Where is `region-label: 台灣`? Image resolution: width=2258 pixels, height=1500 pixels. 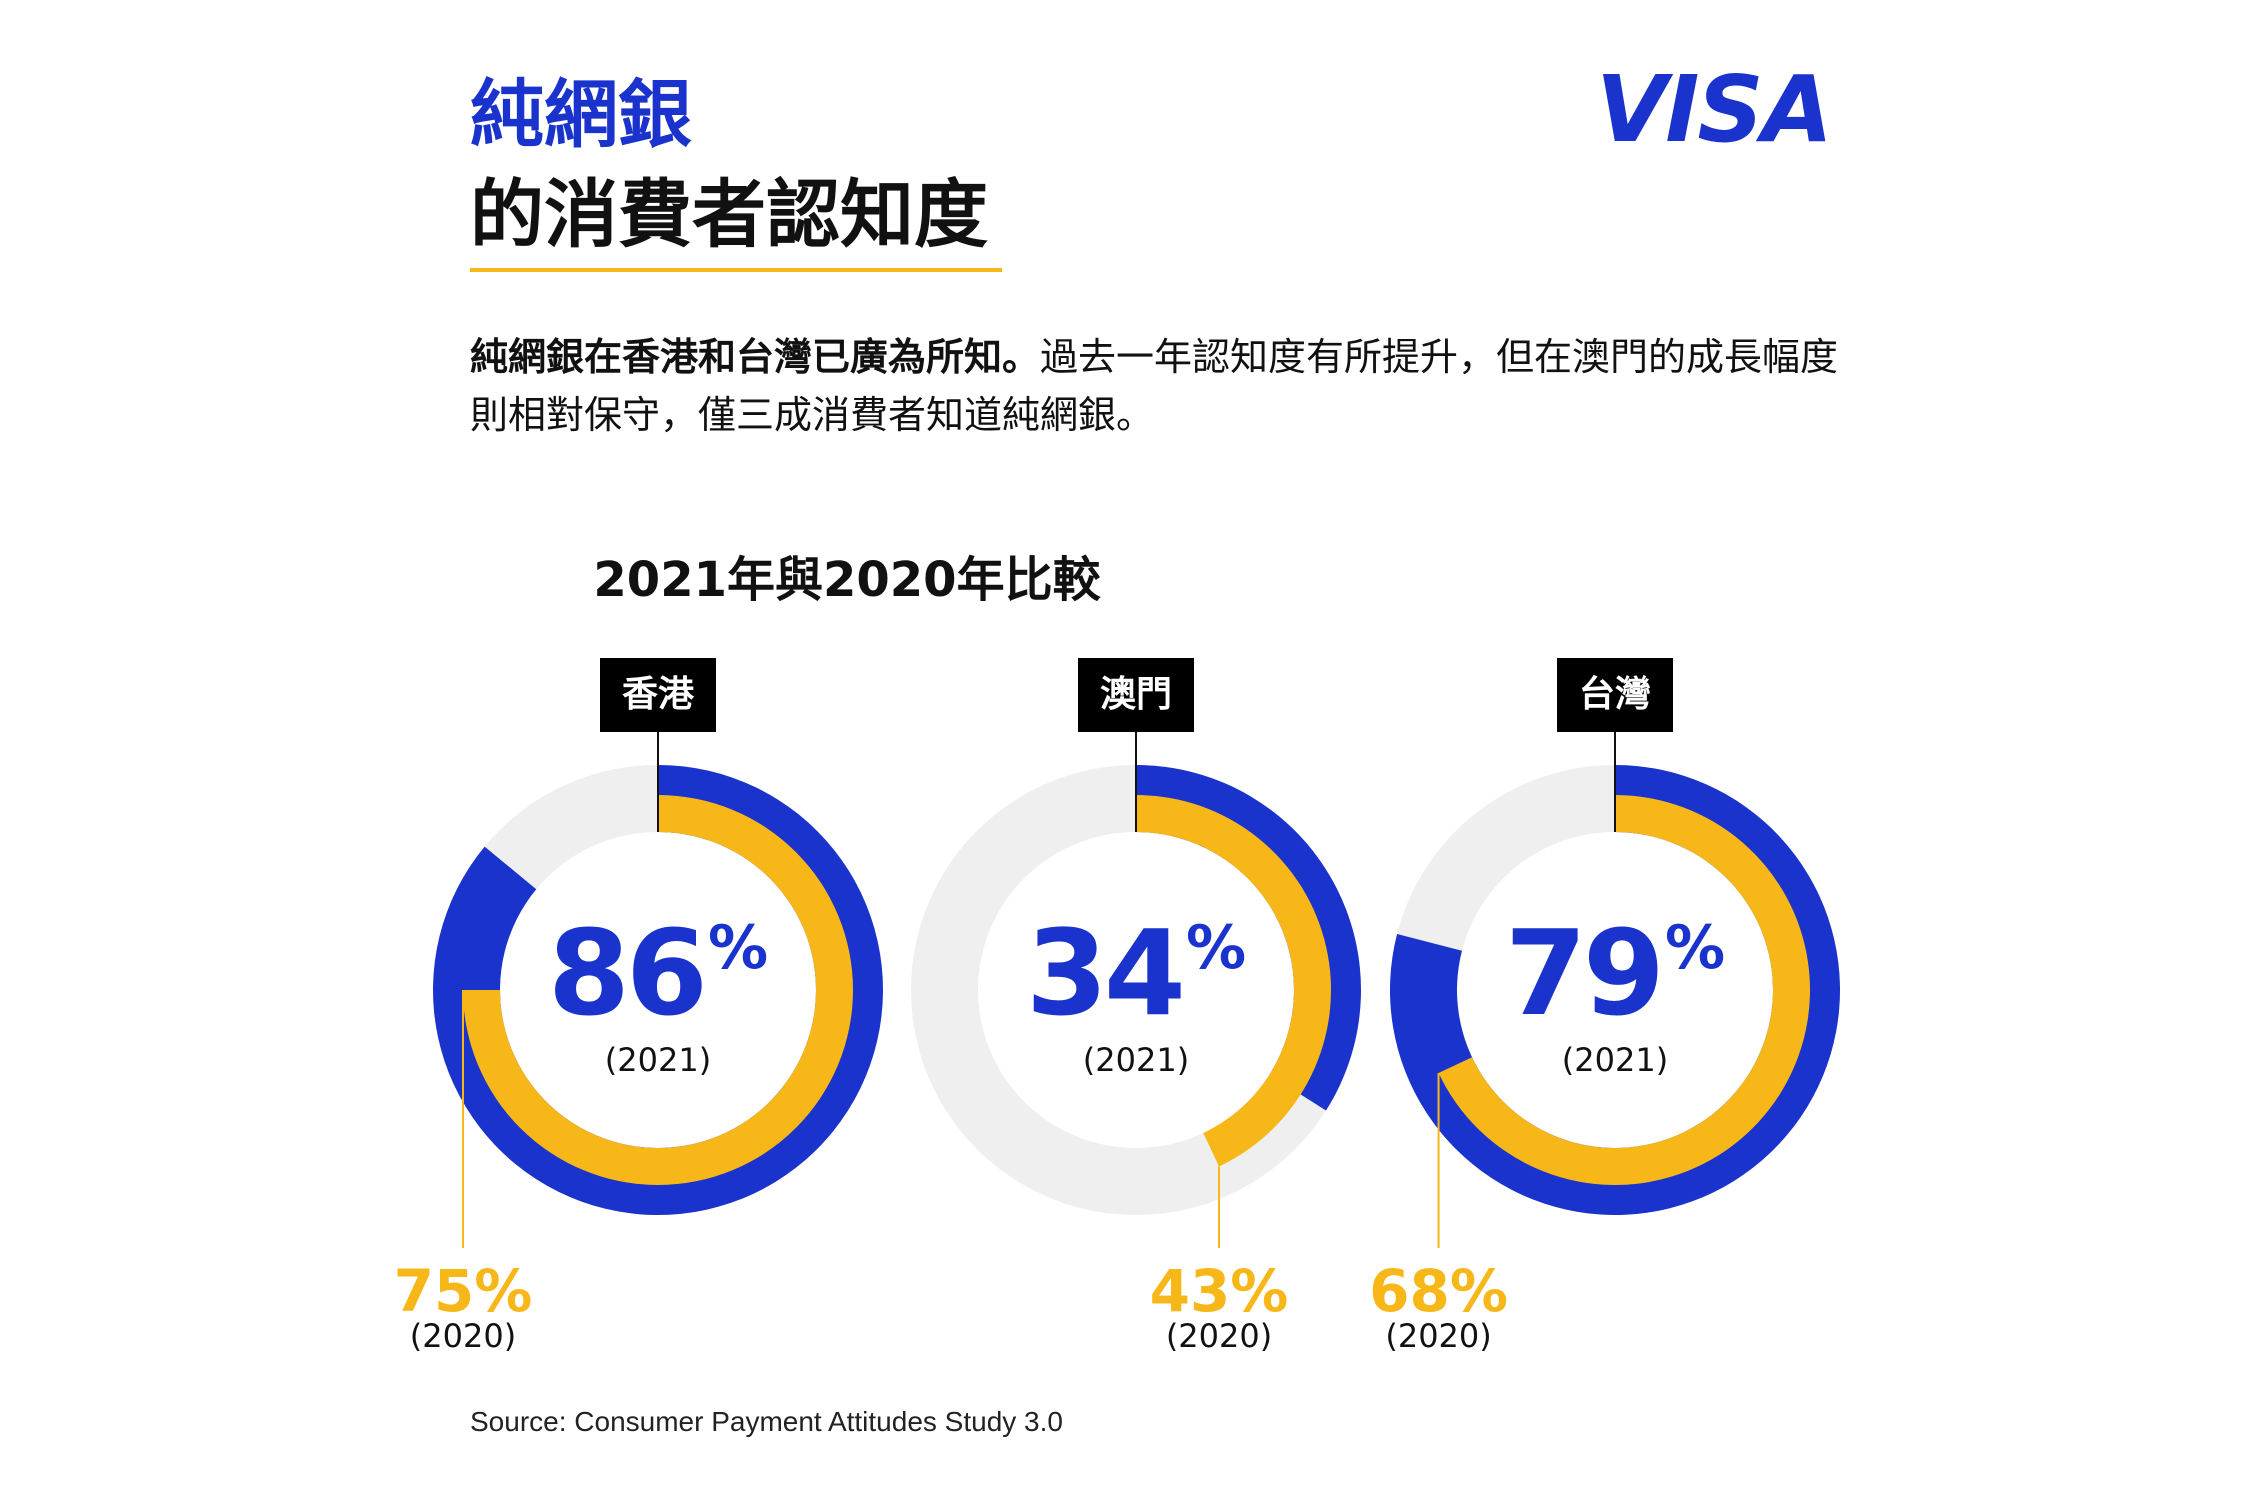
region-label: 台灣 is located at coordinates (1615, 695).